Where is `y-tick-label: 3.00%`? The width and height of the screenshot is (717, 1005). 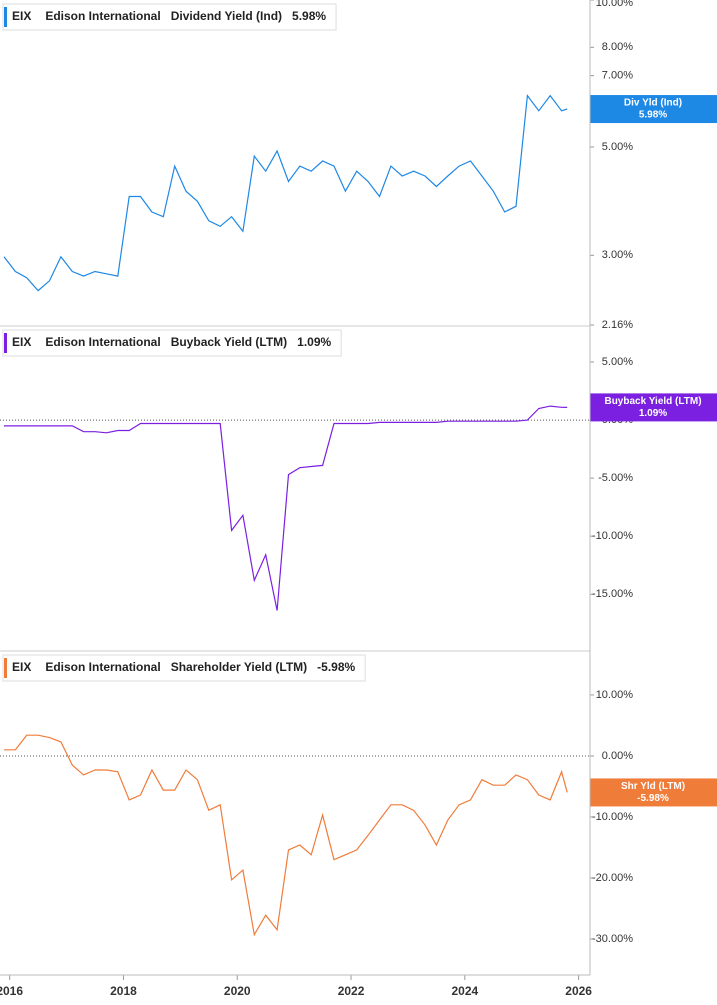 y-tick-label: 3.00% is located at coordinates (617, 255).